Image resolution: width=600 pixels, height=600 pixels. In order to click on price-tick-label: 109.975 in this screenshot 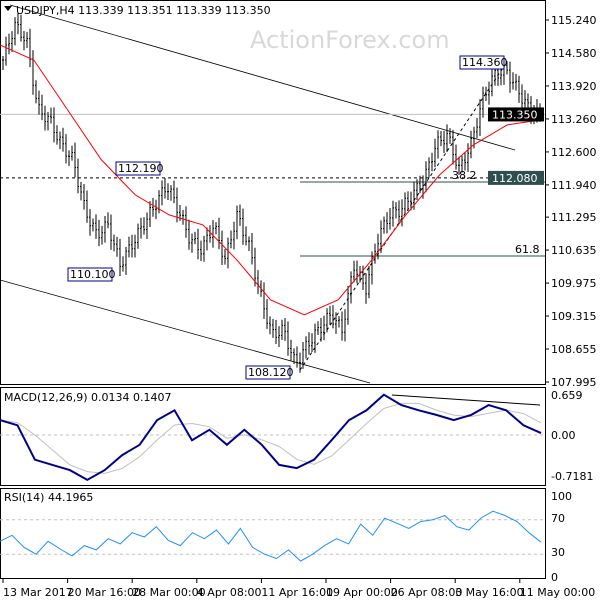, I will do `click(574, 283)`.